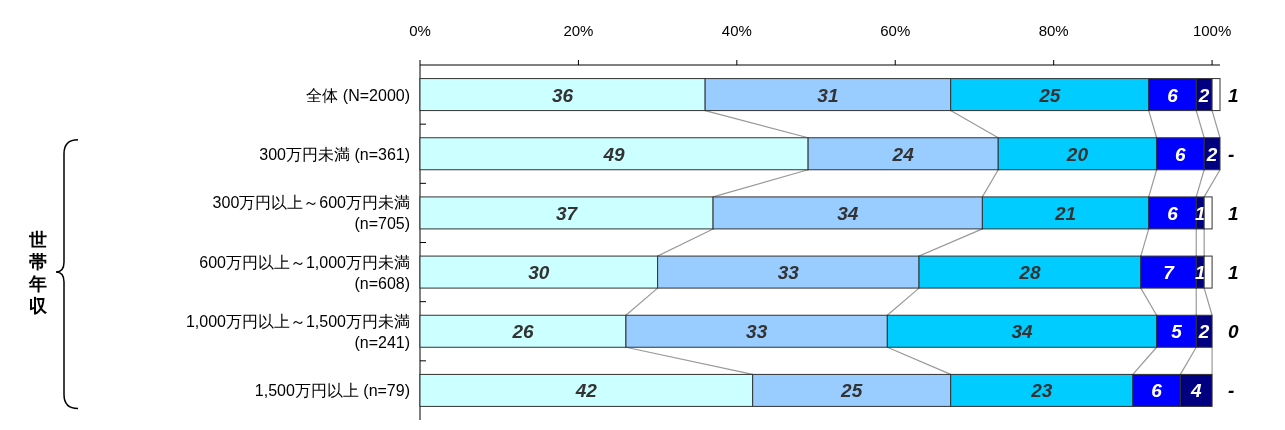 The width and height of the screenshot is (1285, 430). I want to click on data-label: 5, so click(1177, 332).